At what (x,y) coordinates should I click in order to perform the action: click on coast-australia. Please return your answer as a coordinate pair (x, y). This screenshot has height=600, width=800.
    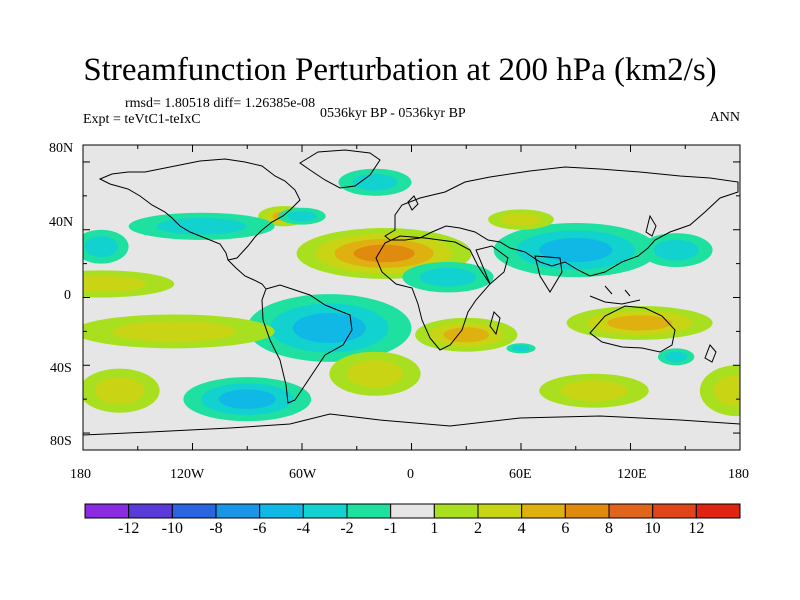
    Looking at the image, I should click on (632, 329).